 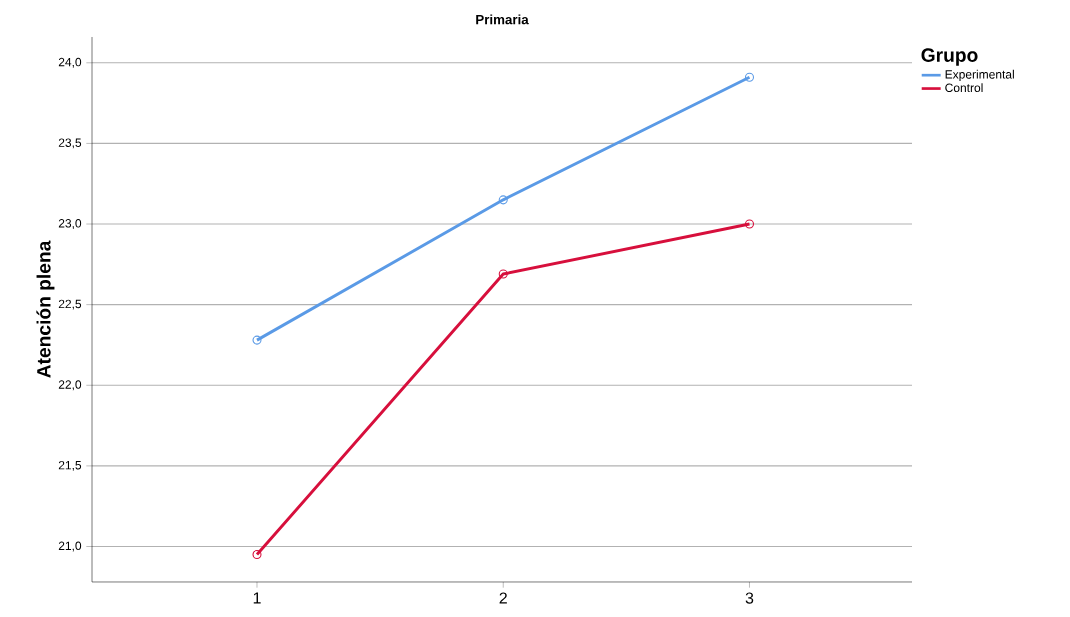 What do you see at coordinates (749, 598) in the screenshot?
I see `x-tick-label: 3` at bounding box center [749, 598].